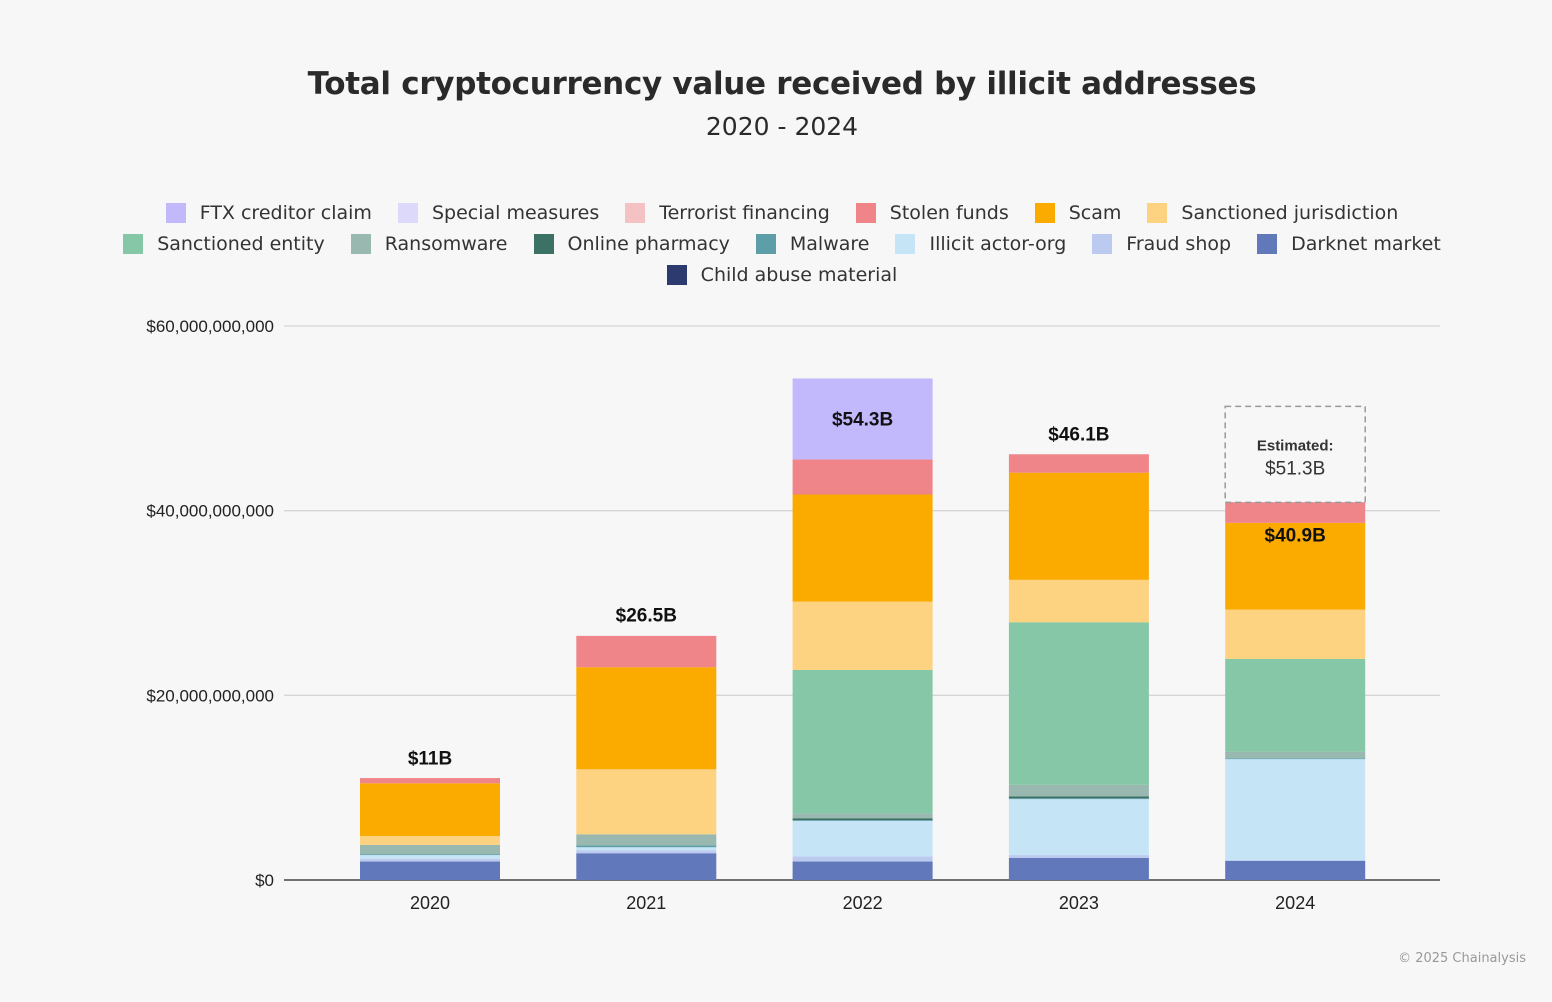 The image size is (1552, 1002). I want to click on x-tick-label: 2020, so click(430, 903).